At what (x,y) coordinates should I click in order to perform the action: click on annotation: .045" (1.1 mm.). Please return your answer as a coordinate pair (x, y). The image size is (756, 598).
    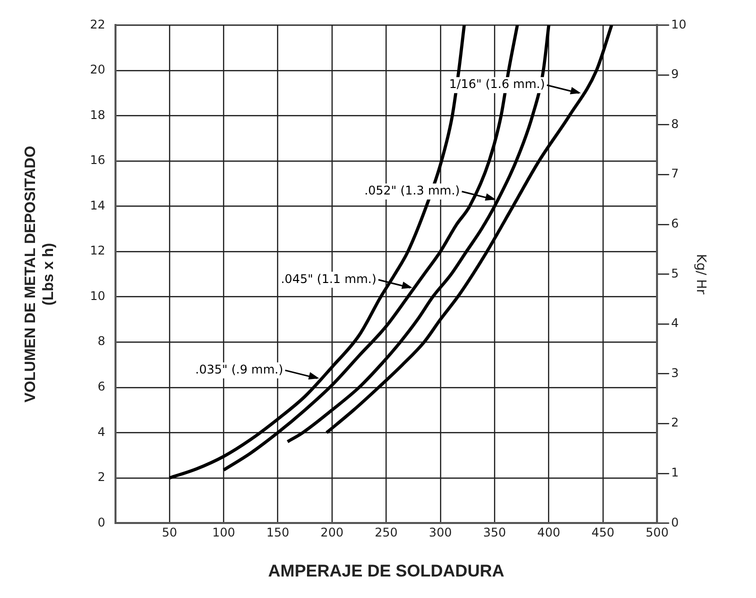
    Looking at the image, I should click on (328, 279).